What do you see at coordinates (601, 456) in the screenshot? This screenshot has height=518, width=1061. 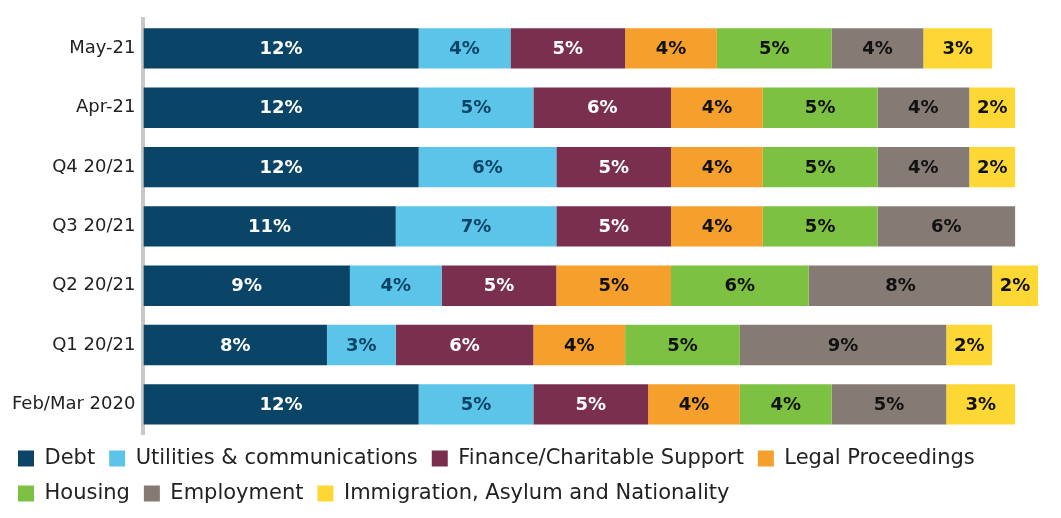 I see `legend-label: Finance/Charitable Support` at bounding box center [601, 456].